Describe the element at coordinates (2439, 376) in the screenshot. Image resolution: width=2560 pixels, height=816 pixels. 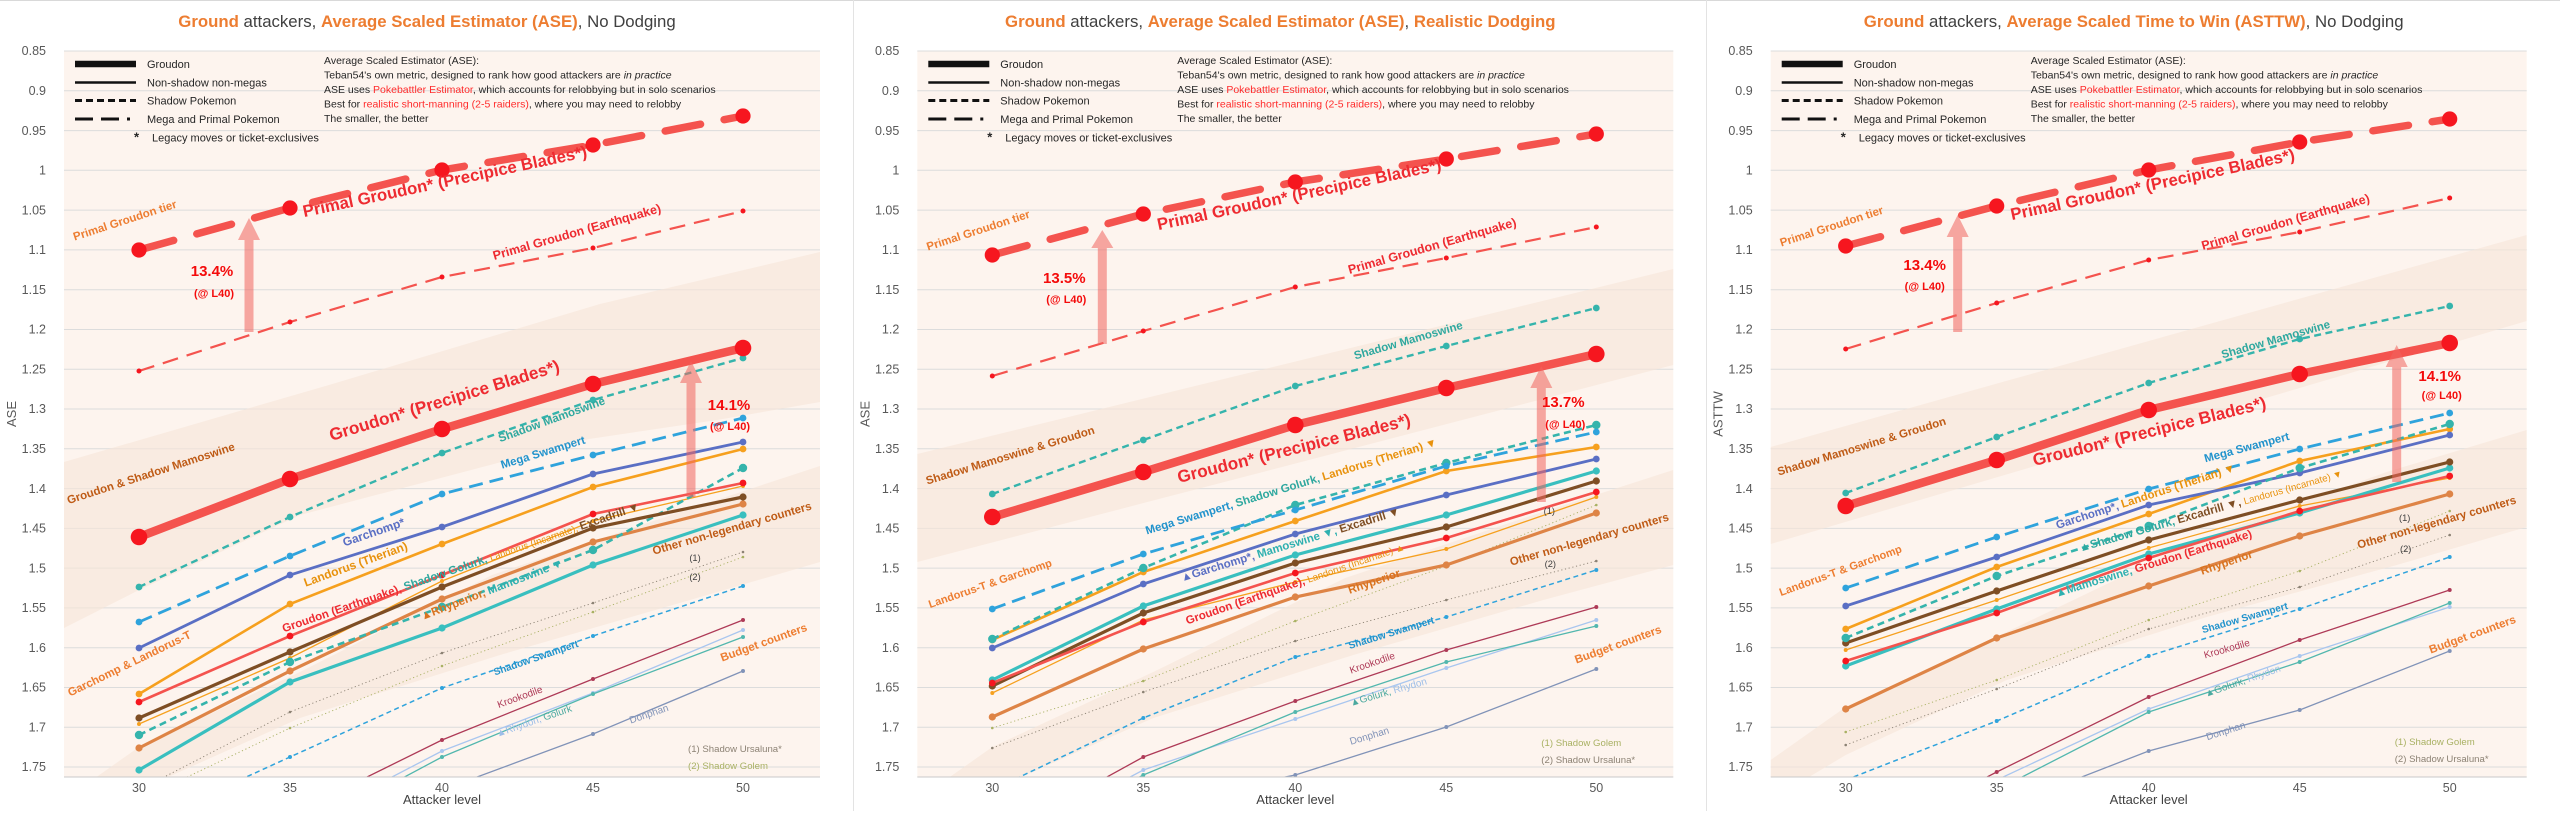
I see `svg-text: 14.1%` at that location.